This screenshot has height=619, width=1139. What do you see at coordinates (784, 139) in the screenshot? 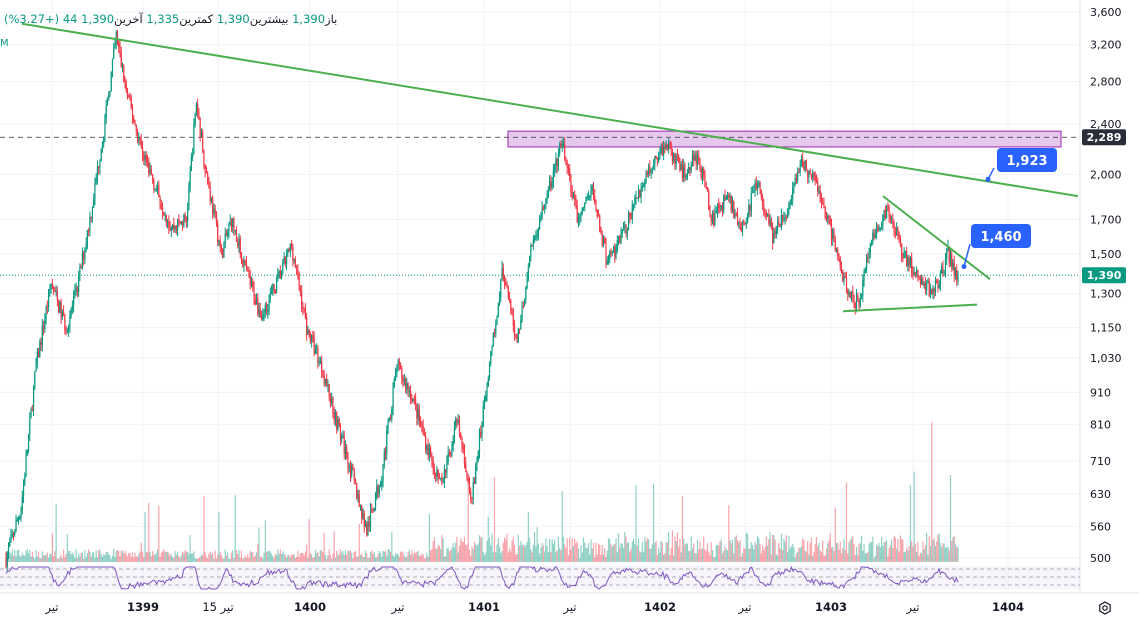
I see `resistance-zone` at bounding box center [784, 139].